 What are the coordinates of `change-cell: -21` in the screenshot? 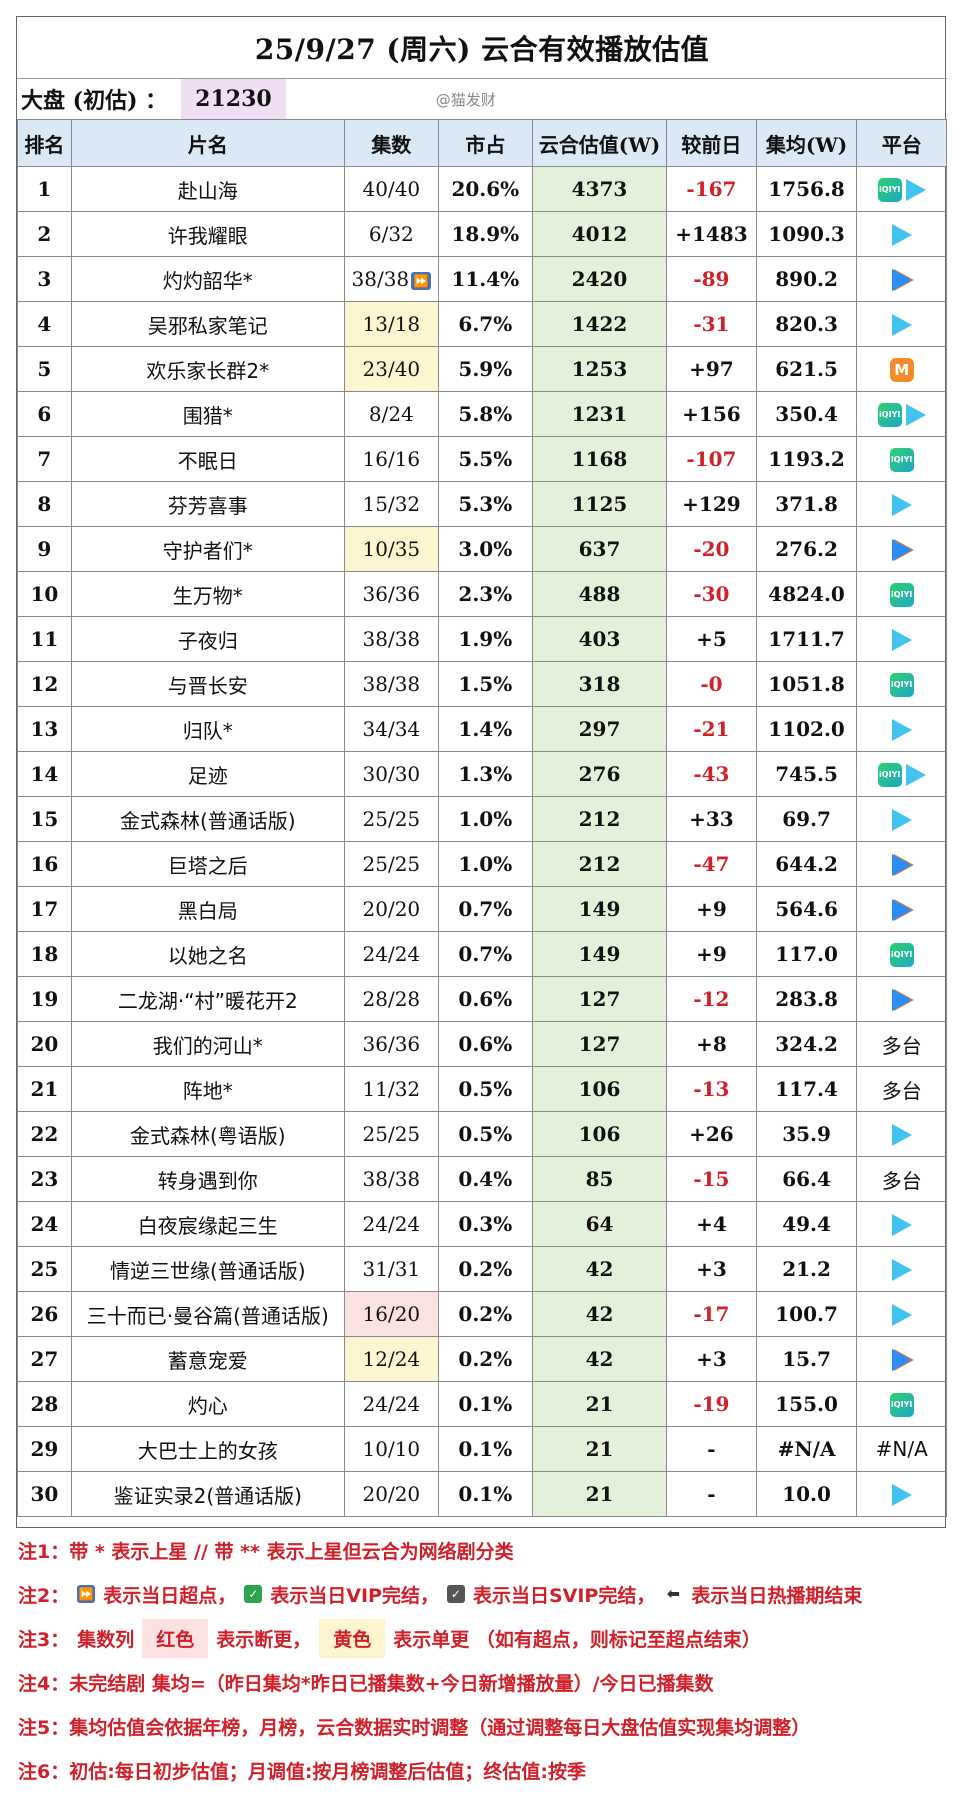 It's located at (711, 729).